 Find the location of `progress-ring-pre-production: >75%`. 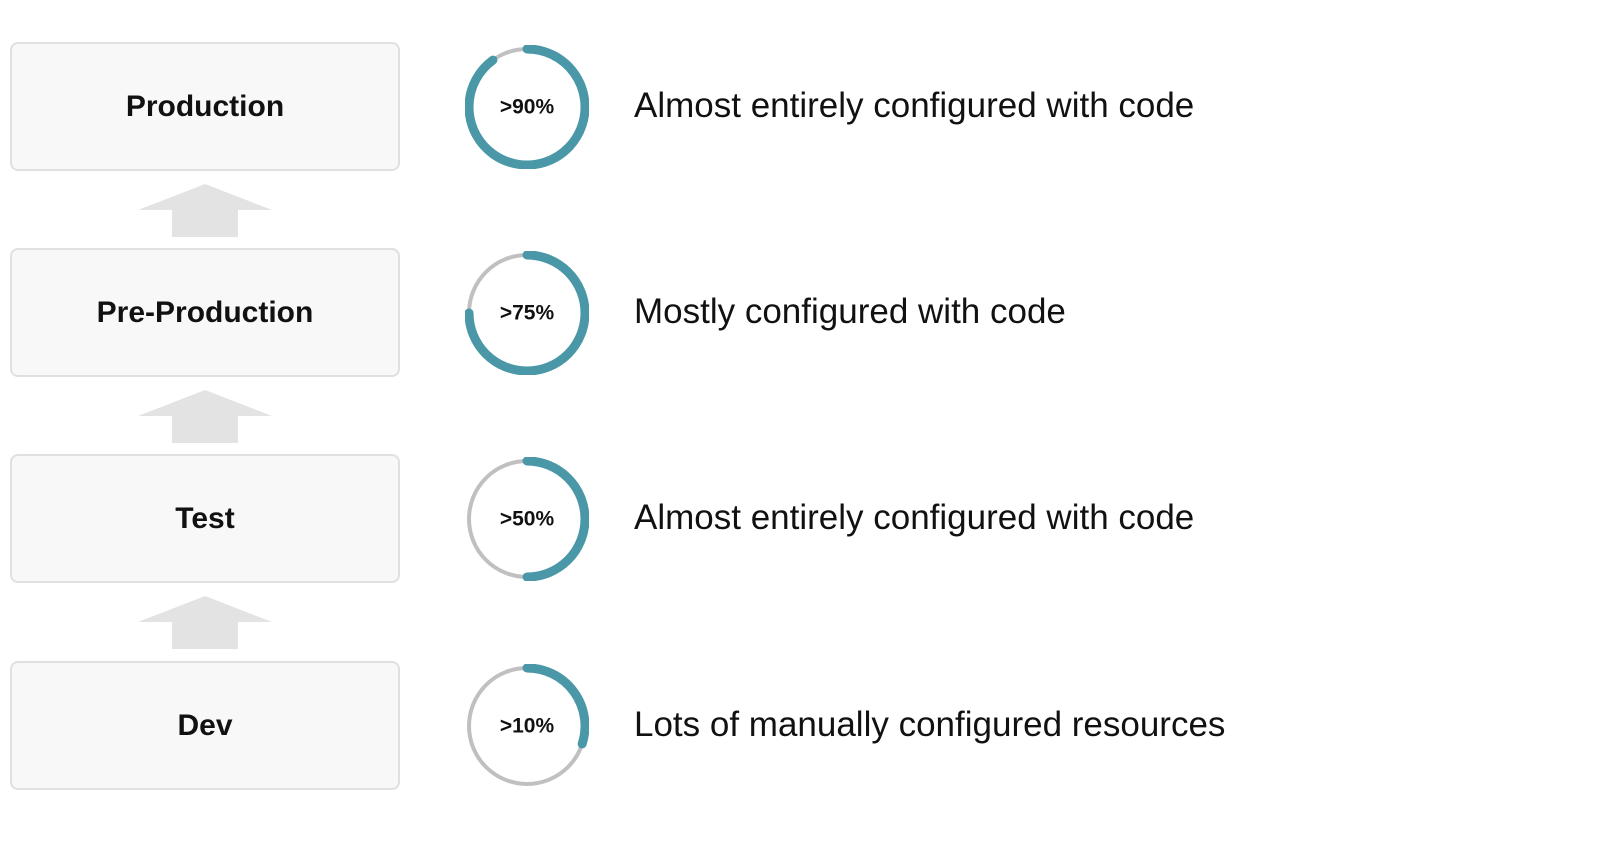

progress-ring-pre-production: >75% is located at coordinates (527, 313).